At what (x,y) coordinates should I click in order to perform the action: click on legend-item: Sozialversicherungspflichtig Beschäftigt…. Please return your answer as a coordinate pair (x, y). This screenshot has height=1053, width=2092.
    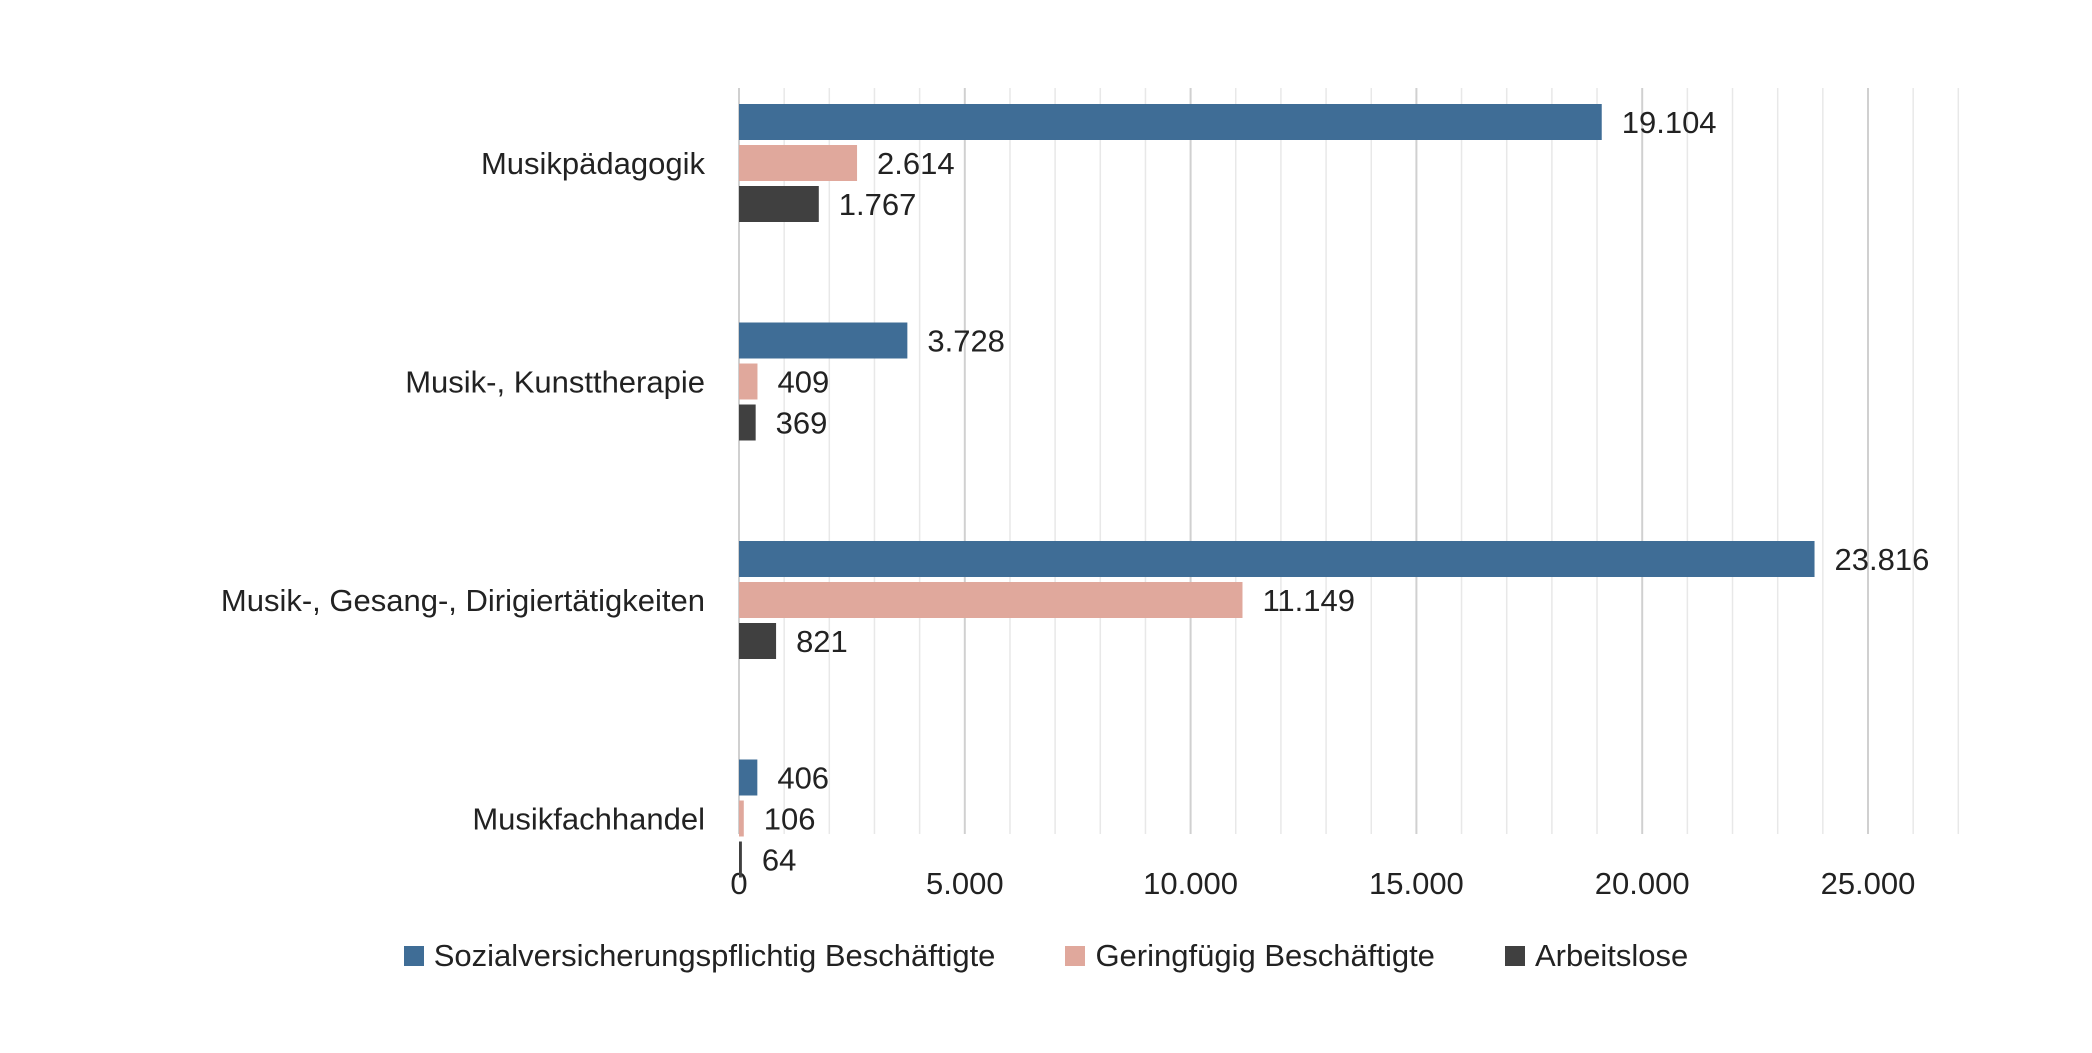
    Looking at the image, I should click on (699, 956).